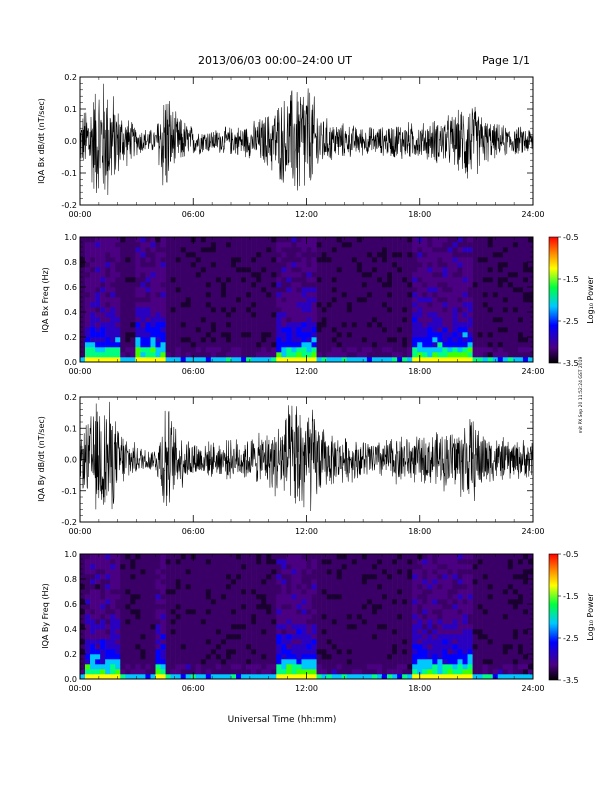 This screenshot has width=612, height=792. What do you see at coordinates (79, 688) in the screenshot?
I see `x-tick-label: 00:00` at bounding box center [79, 688].